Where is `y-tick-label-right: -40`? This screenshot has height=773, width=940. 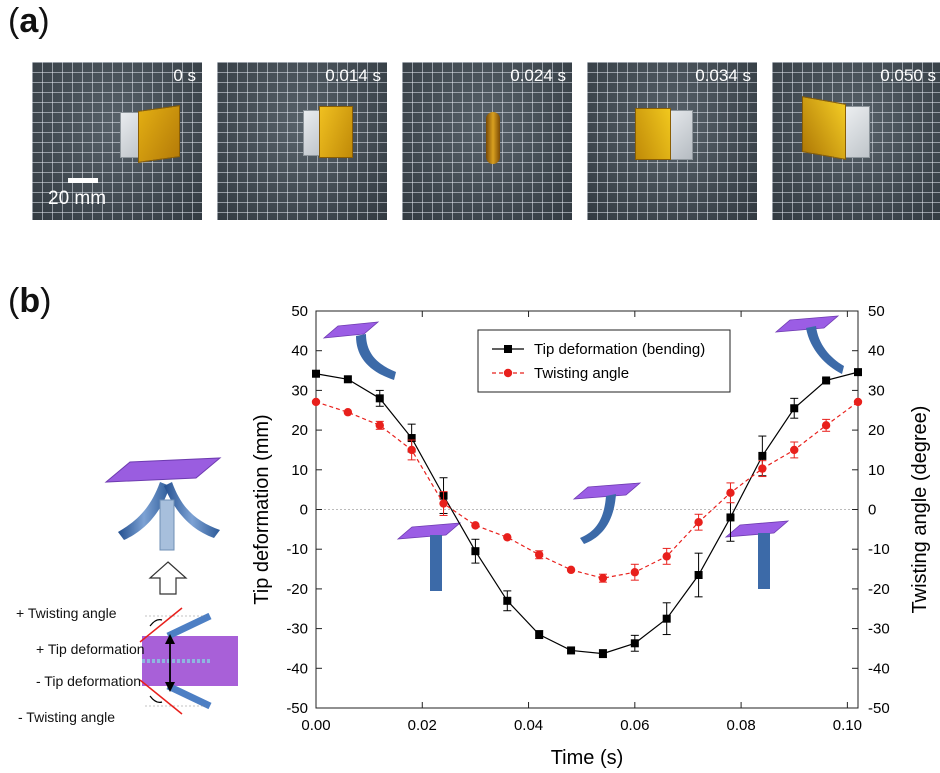 y-tick-label-right: -40 is located at coordinates (879, 668).